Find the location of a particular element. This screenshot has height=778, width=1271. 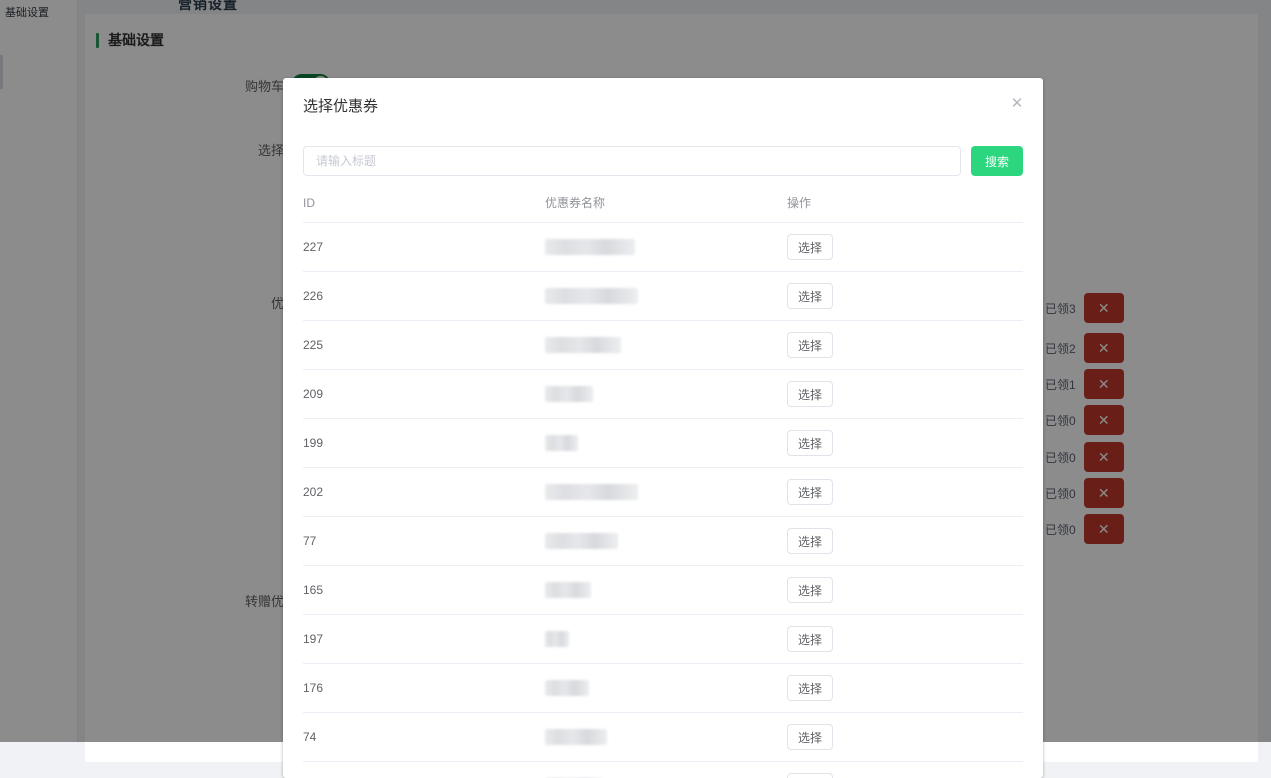

dialog-header: 选择优惠券 ✕ is located at coordinates (663, 105).